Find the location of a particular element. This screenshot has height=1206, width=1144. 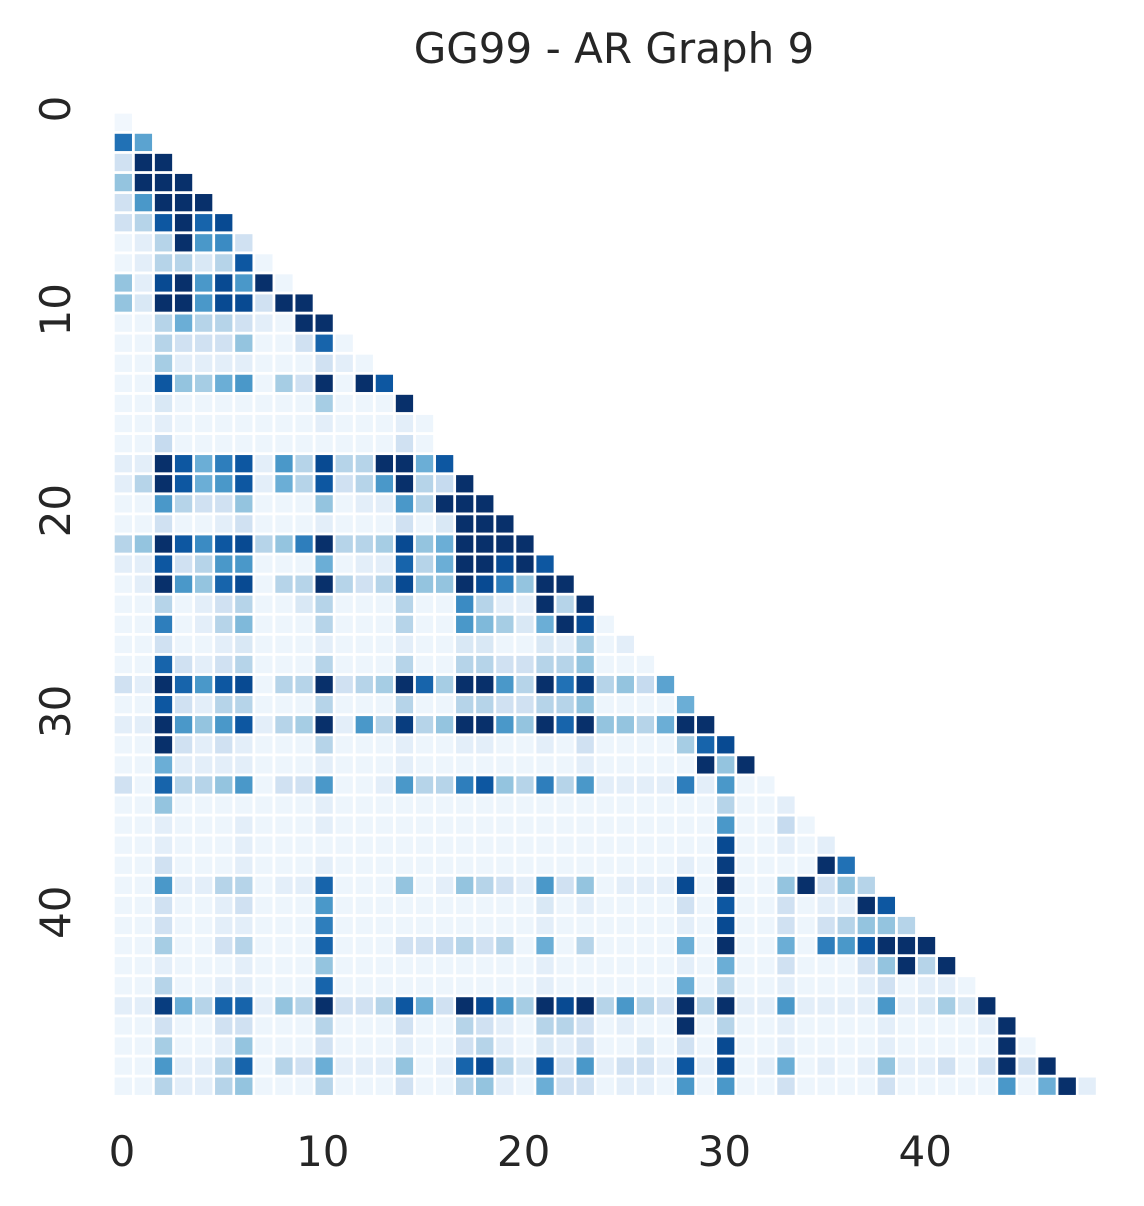

heatmap-cell-r23-c11 is located at coordinates (344, 584).